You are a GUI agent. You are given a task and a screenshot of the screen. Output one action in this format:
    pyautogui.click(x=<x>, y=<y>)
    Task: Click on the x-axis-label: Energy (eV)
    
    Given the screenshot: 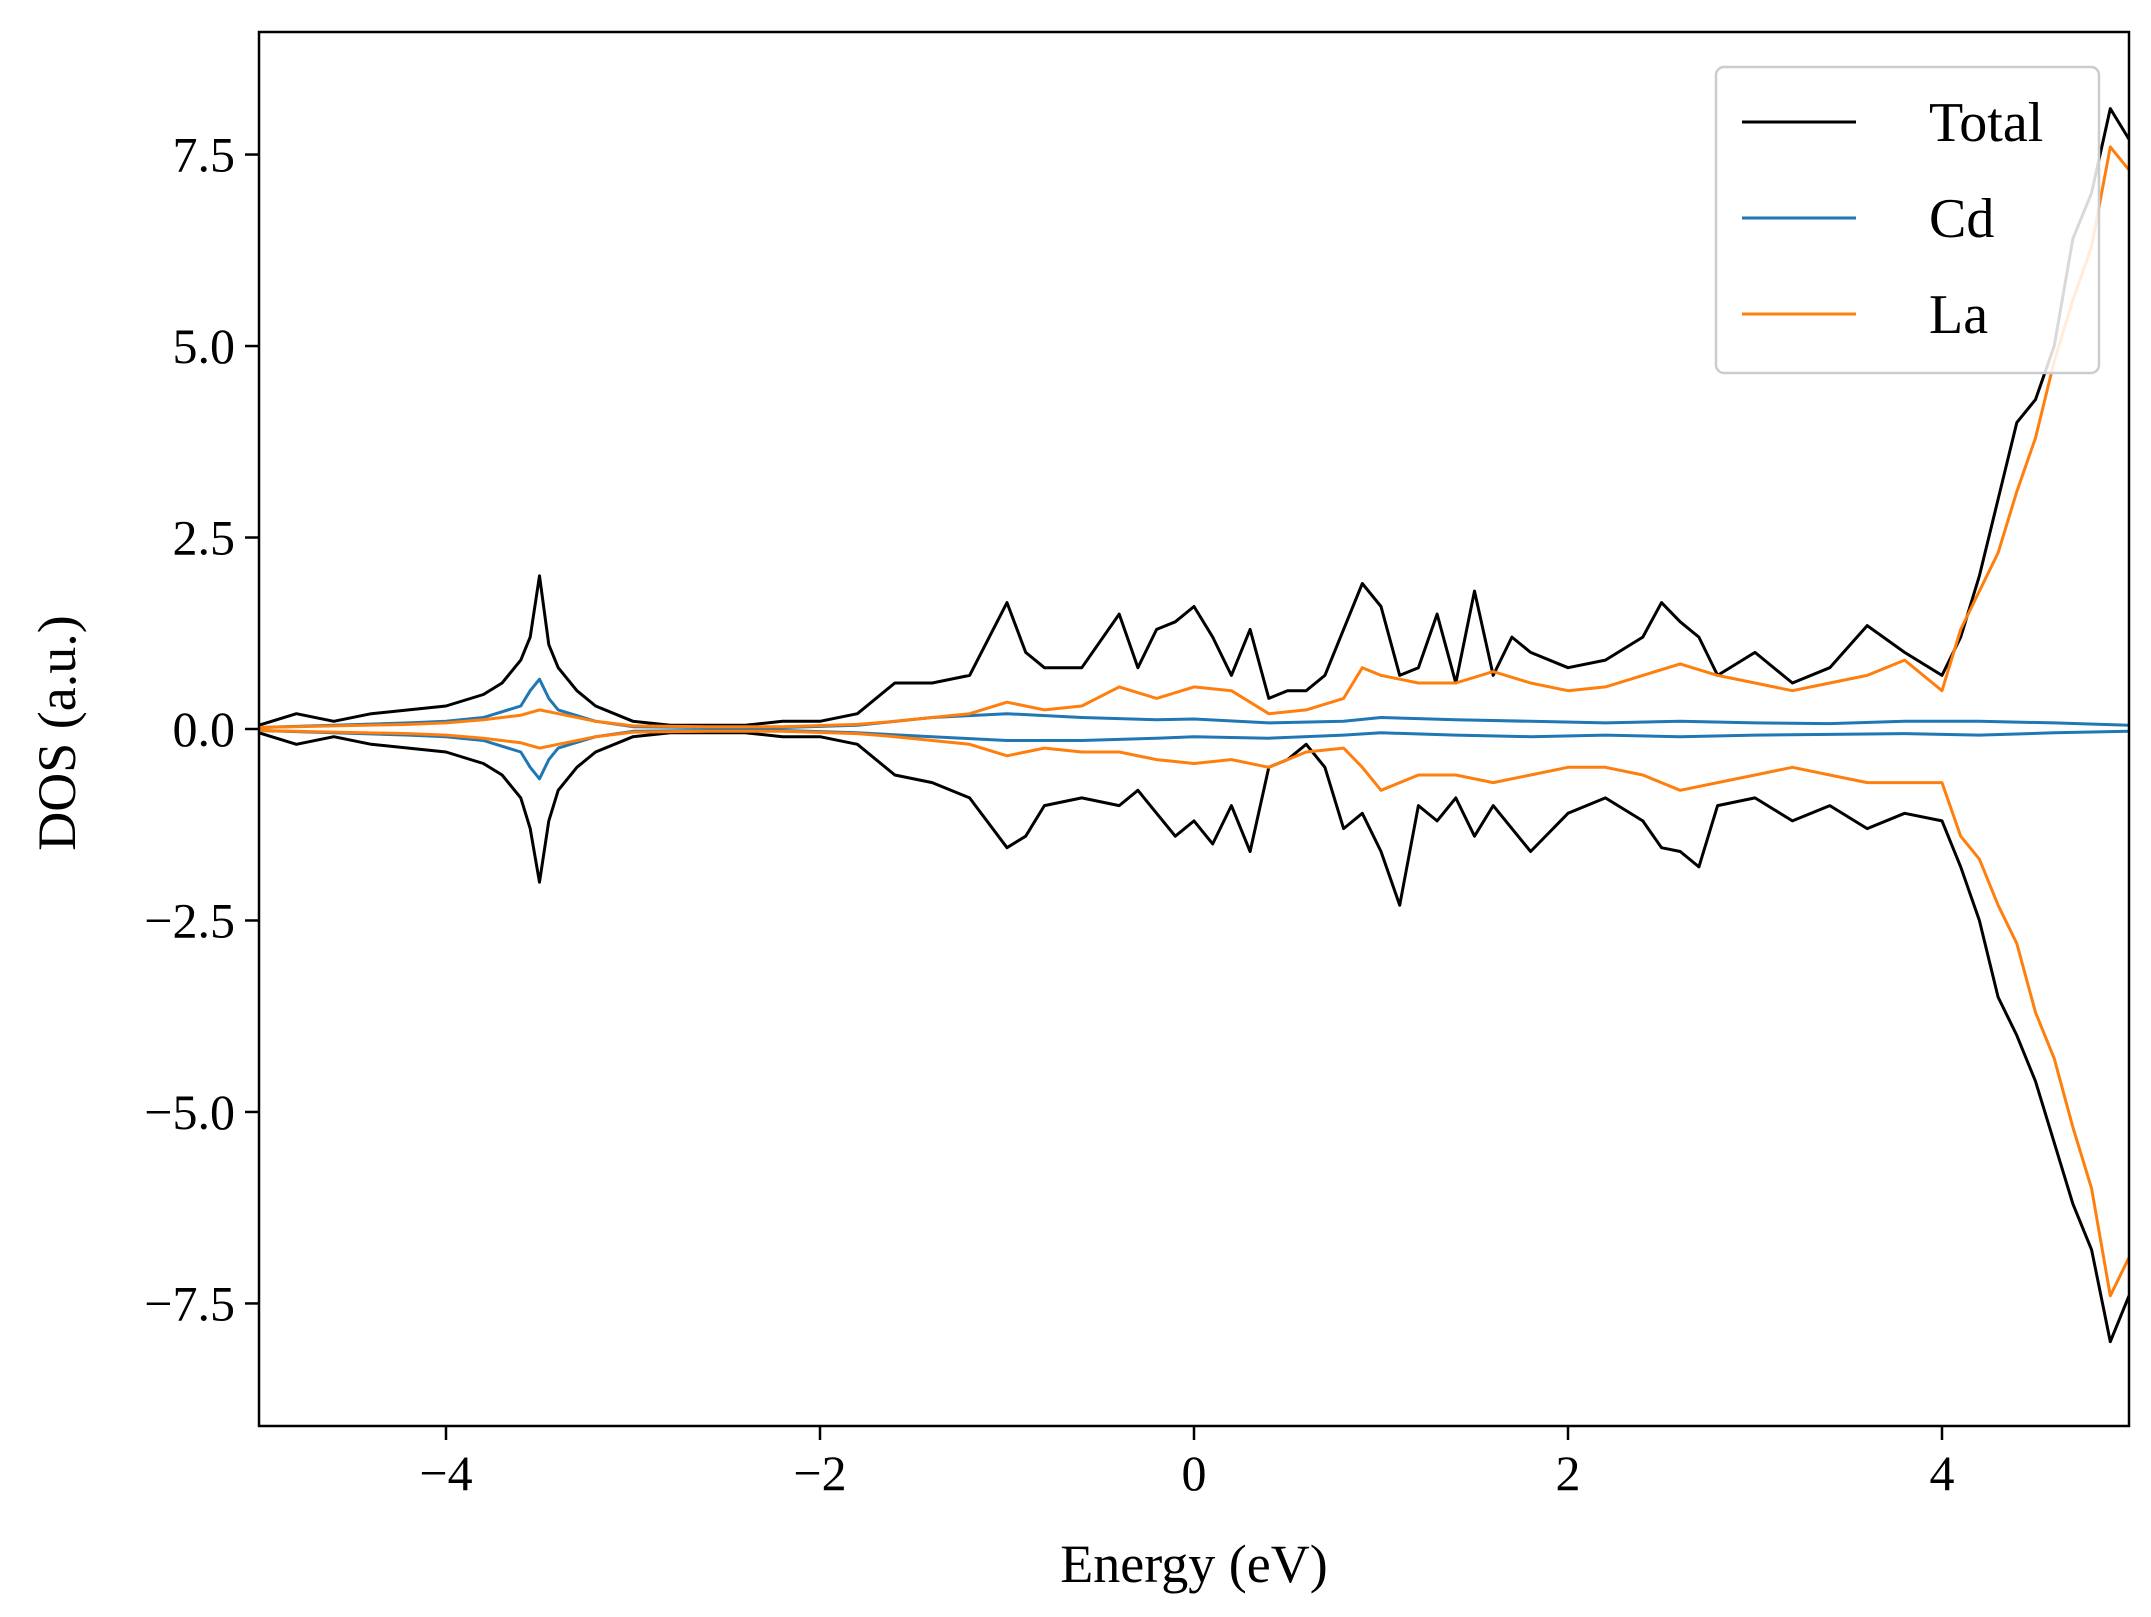 What is the action you would take?
    pyautogui.click(x=1193, y=1564)
    